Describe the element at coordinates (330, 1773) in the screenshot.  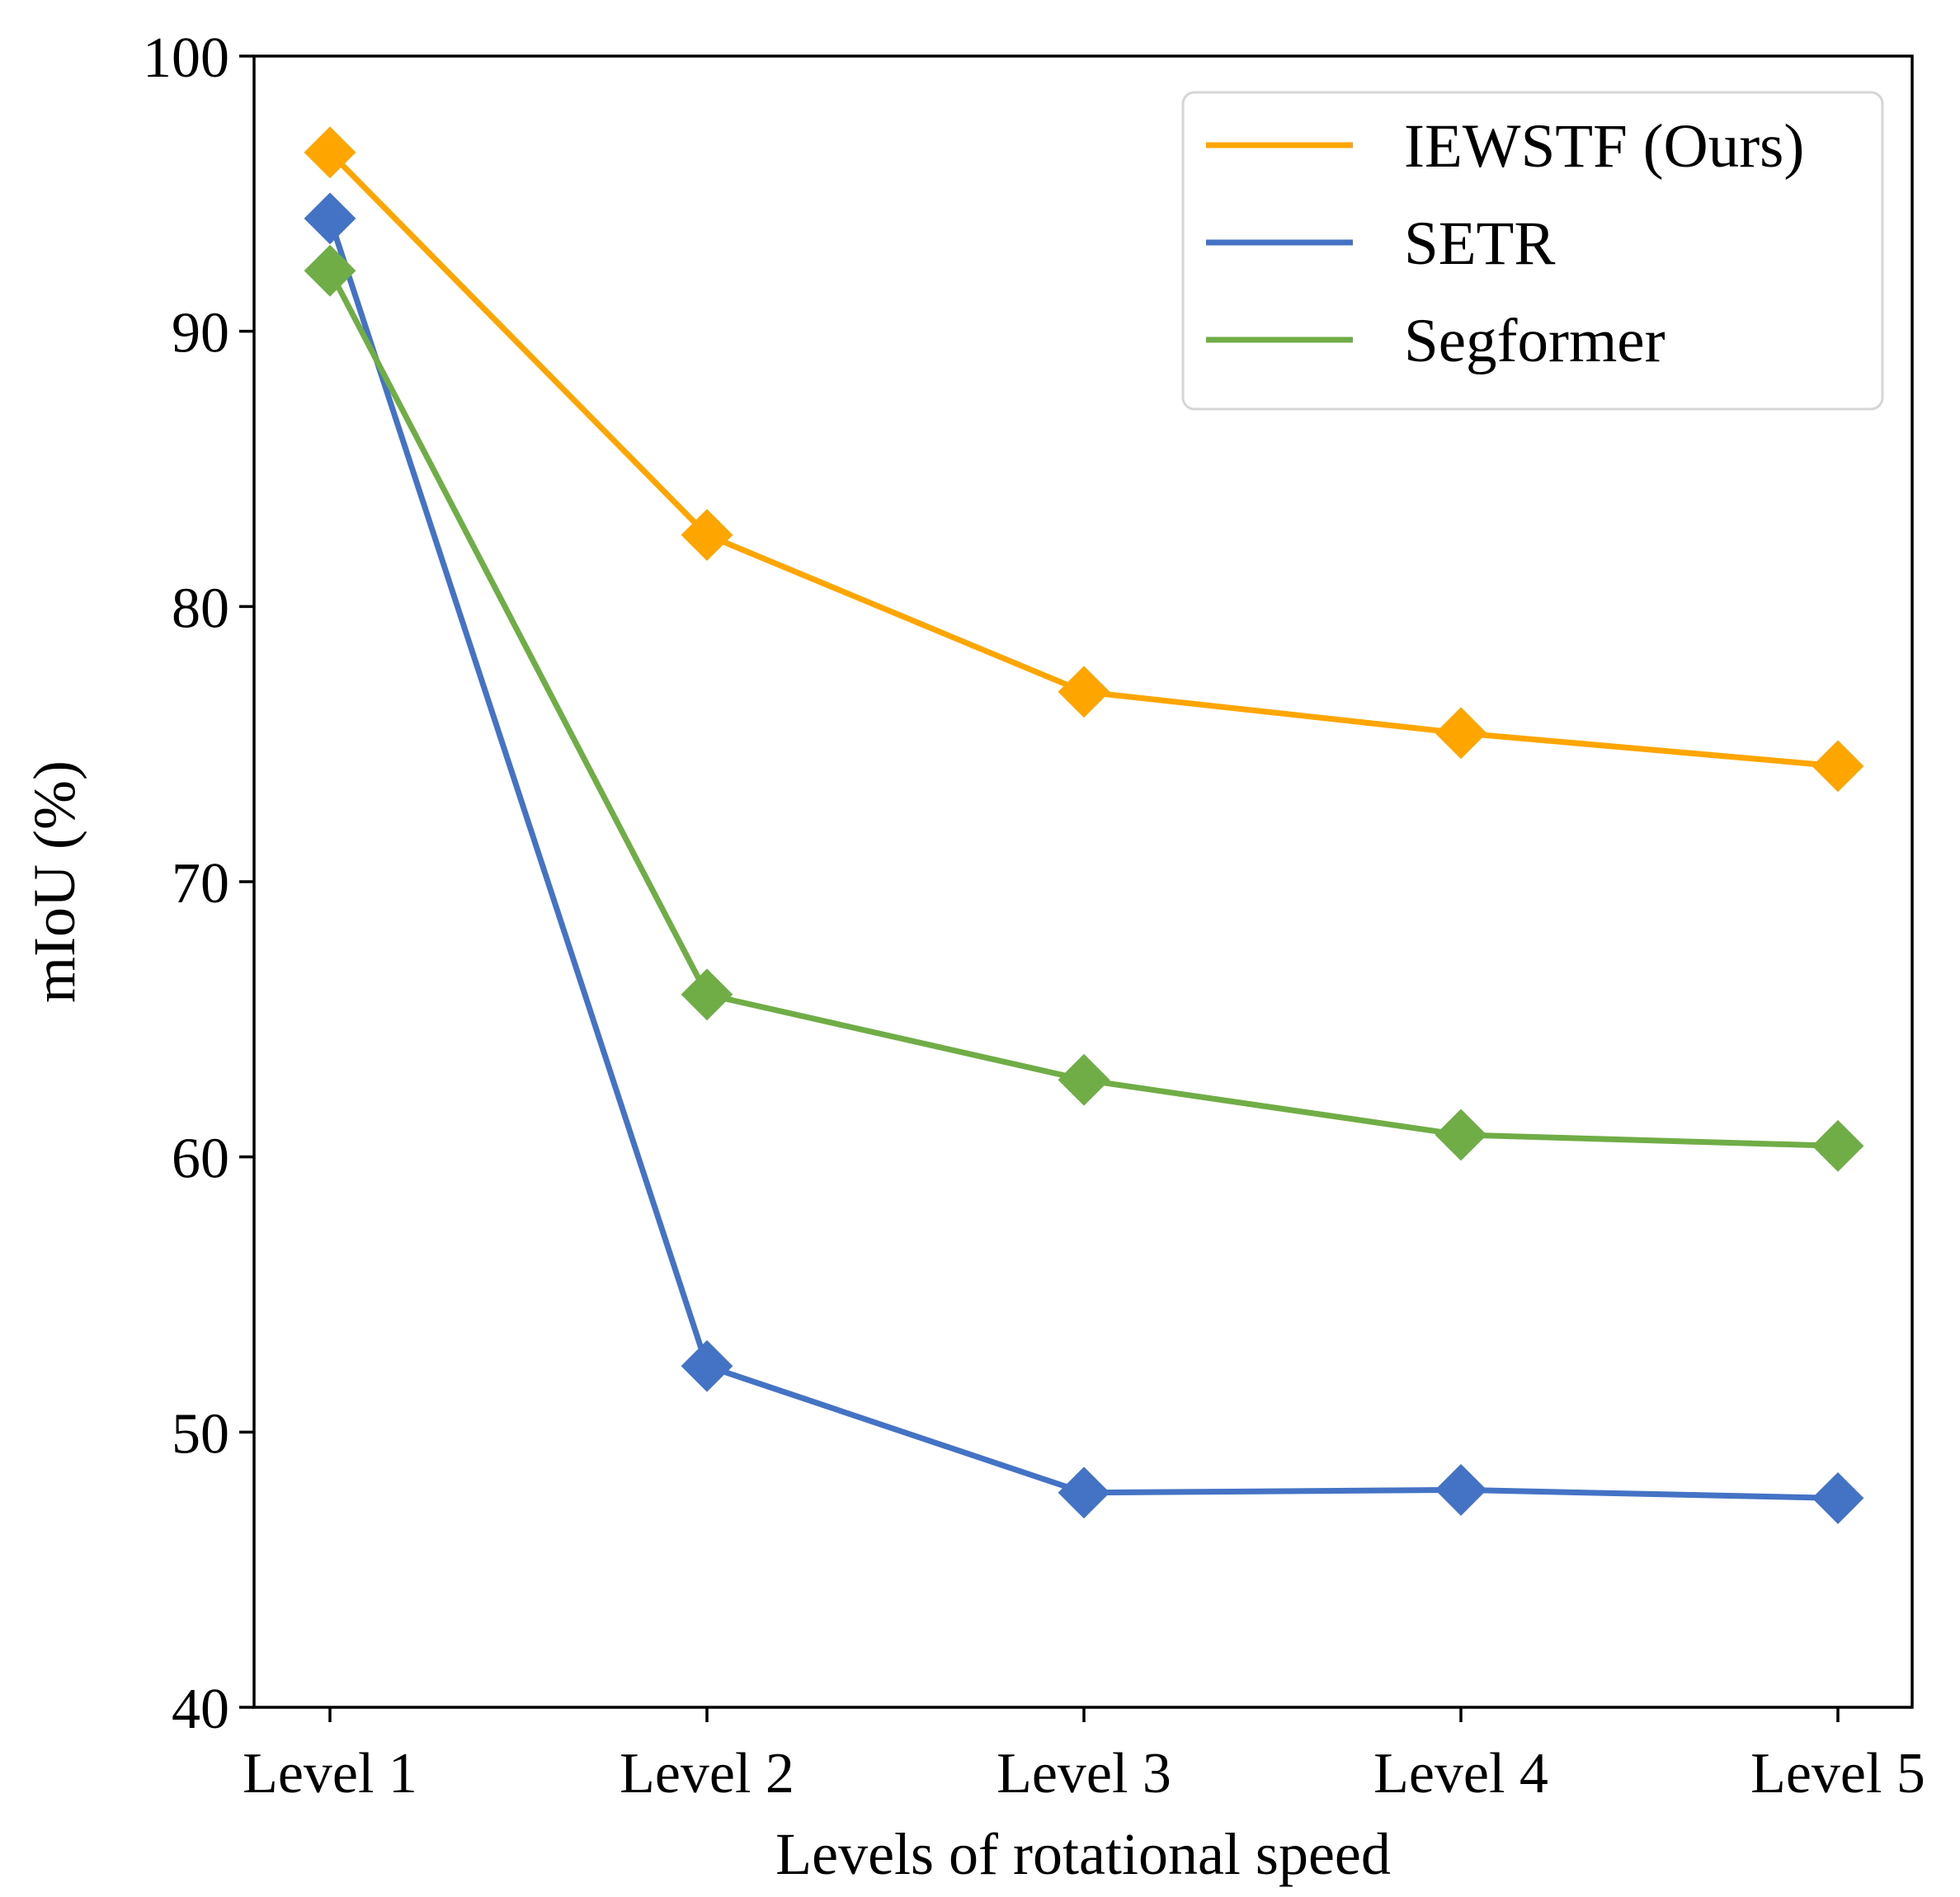
I see `x-tick-label-0: Level 1` at that location.